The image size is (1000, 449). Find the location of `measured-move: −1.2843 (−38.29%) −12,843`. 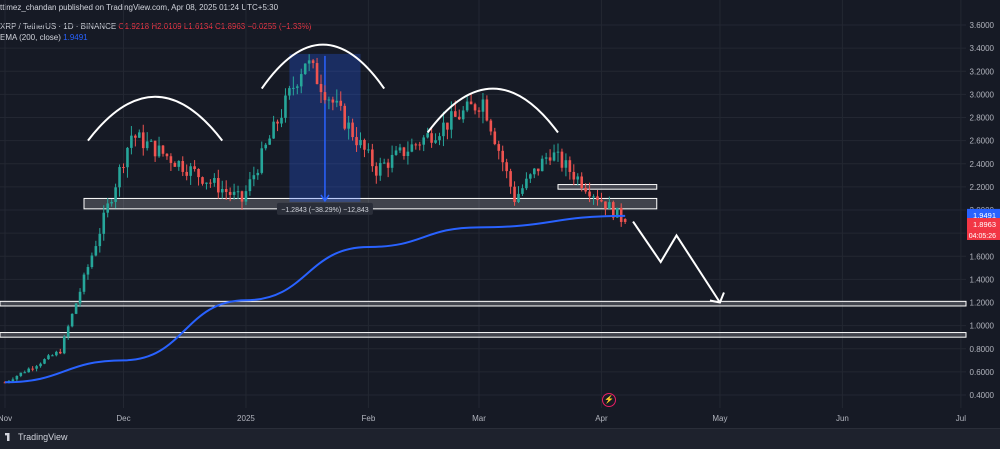

measured-move: −1.2843 (−38.29%) −12,843 is located at coordinates (324, 134).